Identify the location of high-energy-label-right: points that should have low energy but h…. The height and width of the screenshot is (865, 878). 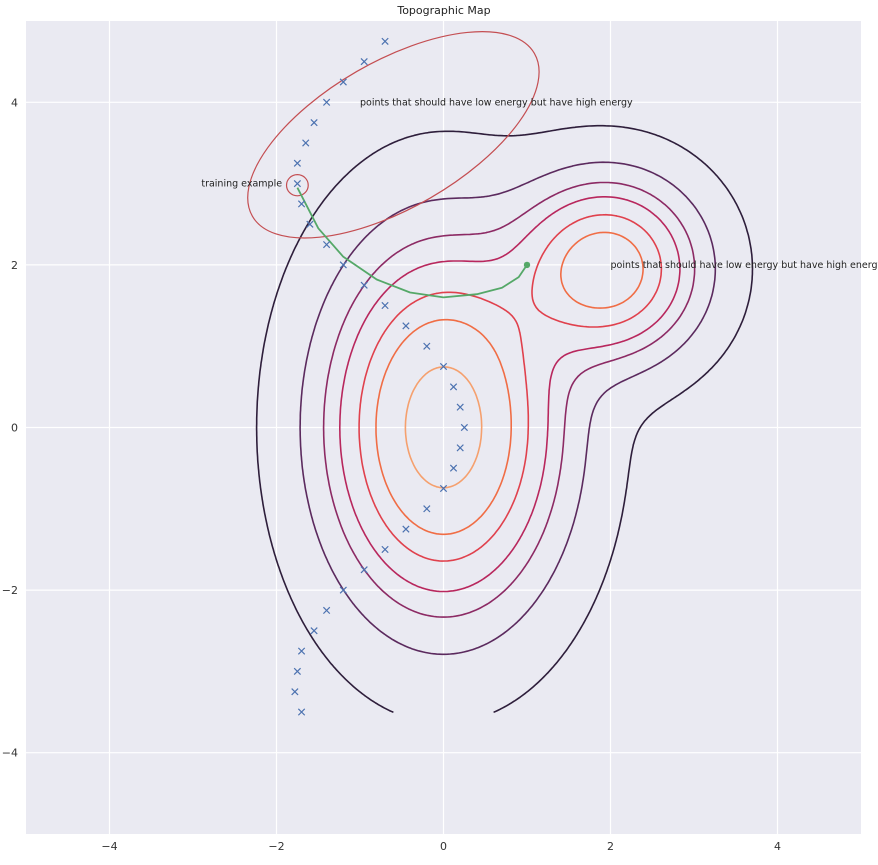
(744, 265).